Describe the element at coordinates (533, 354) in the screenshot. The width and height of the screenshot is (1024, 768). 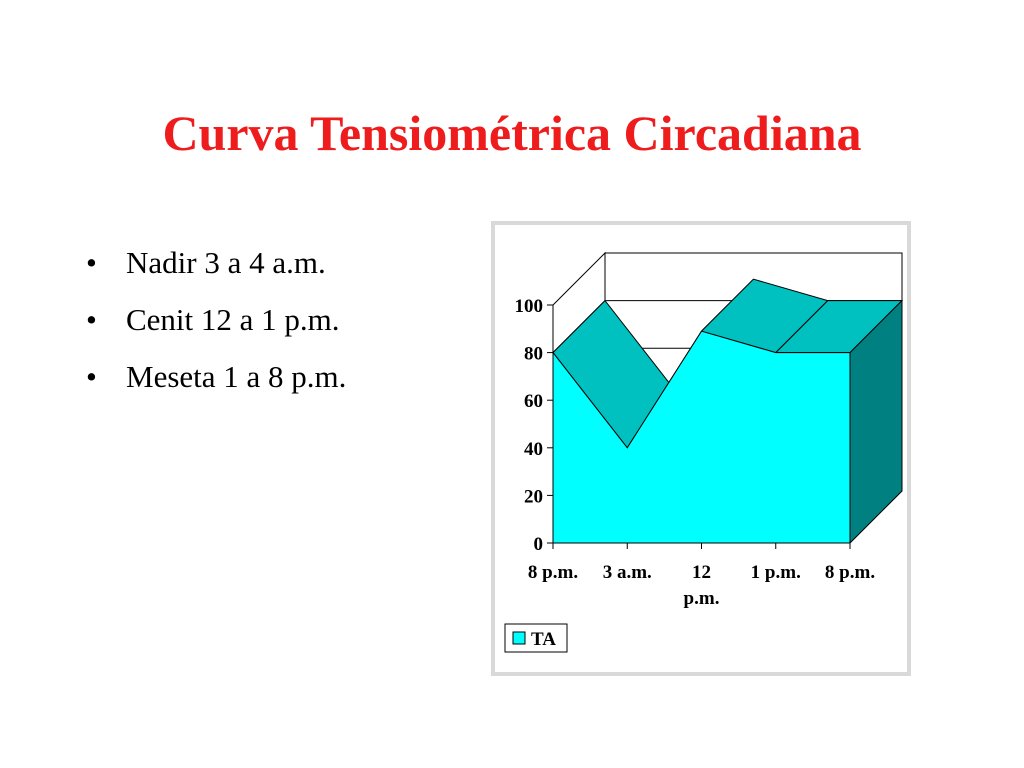
I see `y-tick-label: 80` at that location.